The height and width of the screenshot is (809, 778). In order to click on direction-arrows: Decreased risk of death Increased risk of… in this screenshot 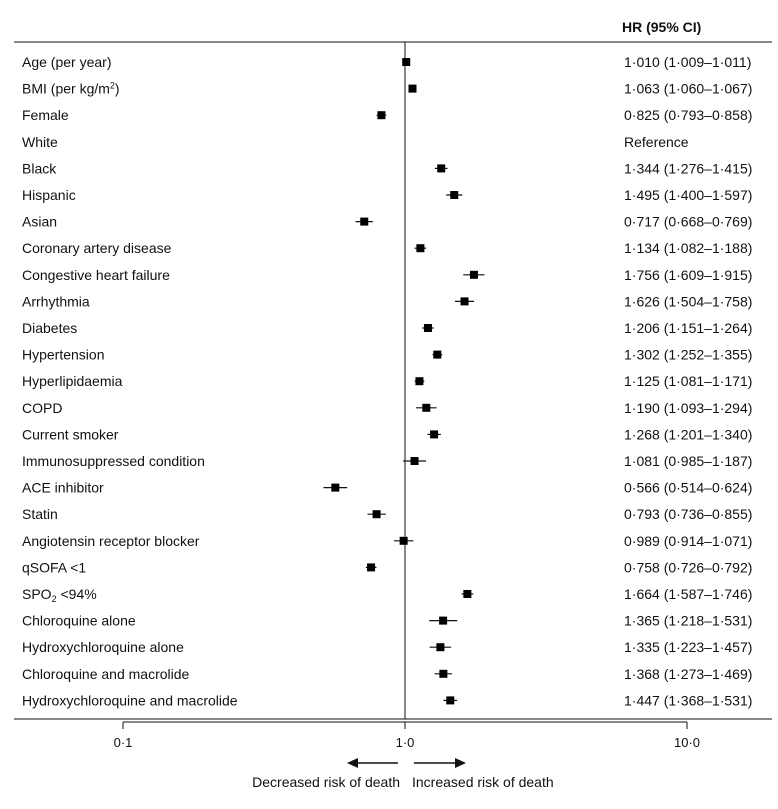, I will do `click(403, 774)`.